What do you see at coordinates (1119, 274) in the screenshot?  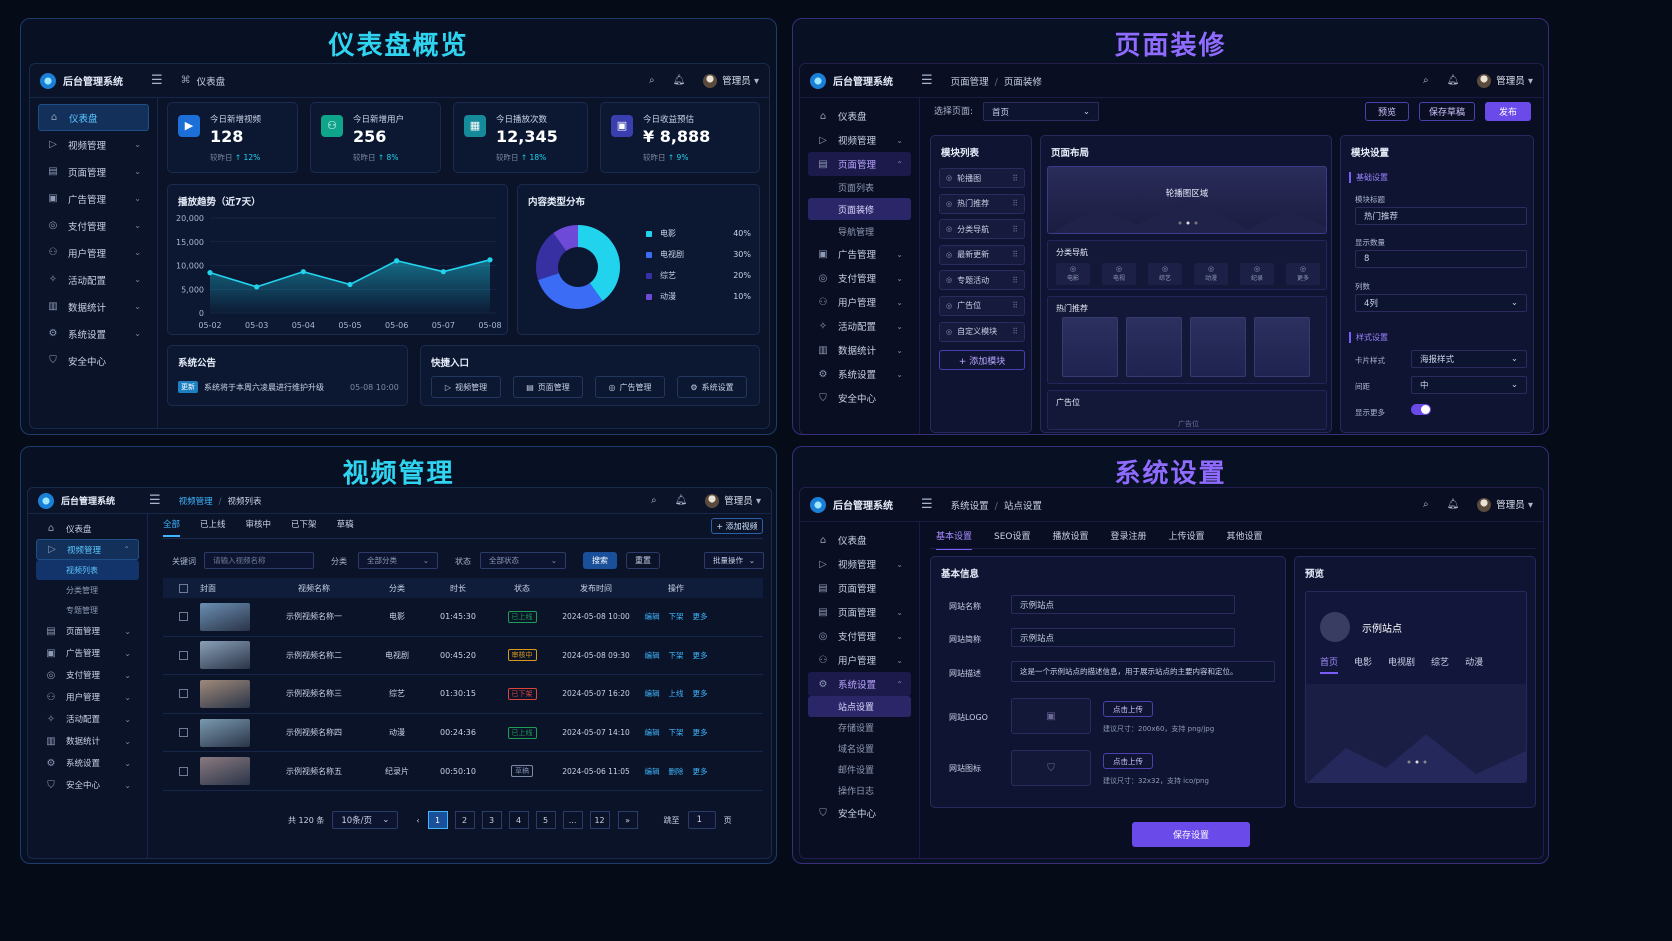 I see `category-item: ◎ 电视` at bounding box center [1119, 274].